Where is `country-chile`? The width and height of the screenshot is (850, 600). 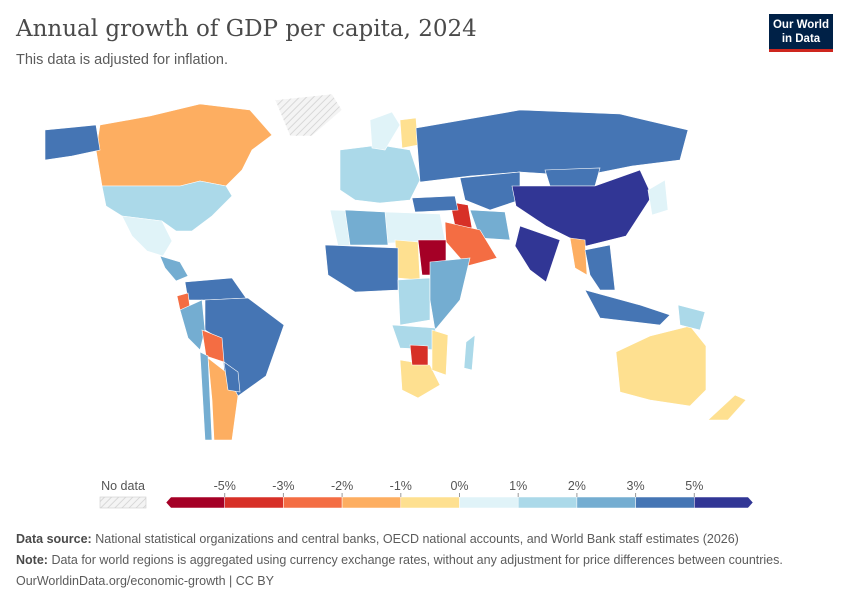
country-chile is located at coordinates (206, 396).